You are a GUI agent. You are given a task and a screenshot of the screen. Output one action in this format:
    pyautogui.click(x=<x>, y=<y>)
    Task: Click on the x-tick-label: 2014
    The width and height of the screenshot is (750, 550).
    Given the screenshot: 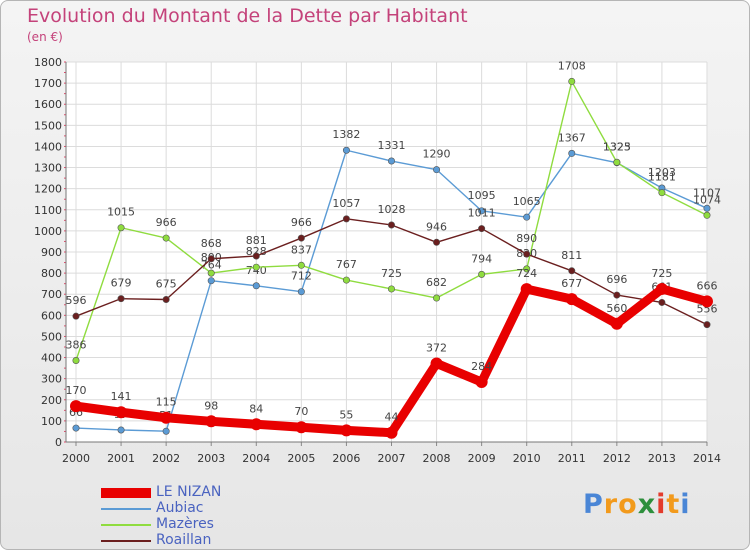 What is the action you would take?
    pyautogui.click(x=707, y=458)
    